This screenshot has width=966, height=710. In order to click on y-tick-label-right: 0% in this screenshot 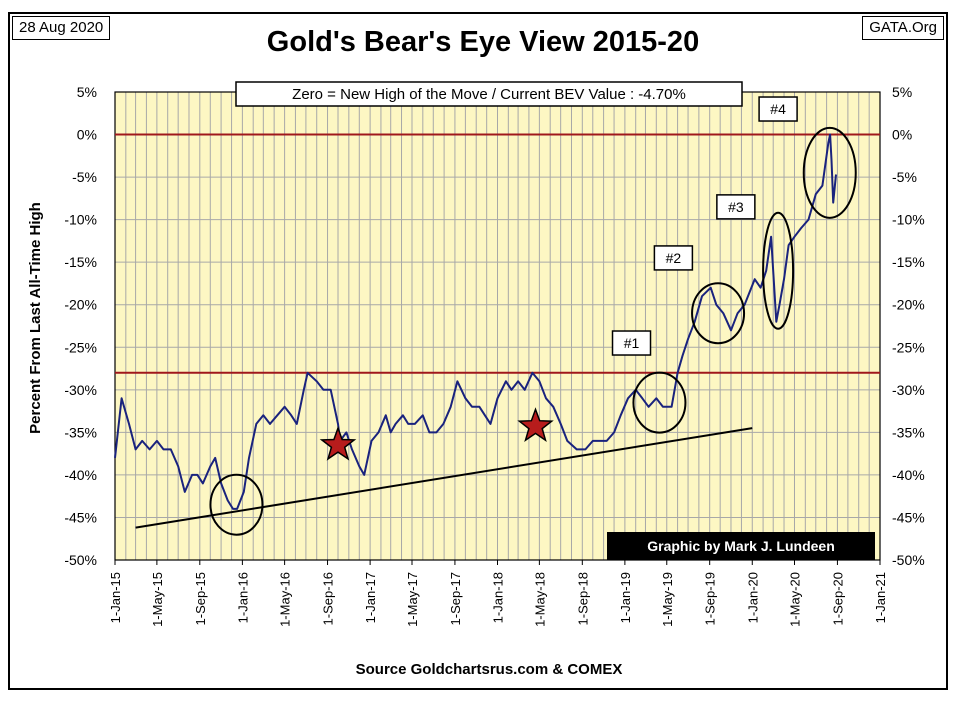, I will do `click(902, 135)`.